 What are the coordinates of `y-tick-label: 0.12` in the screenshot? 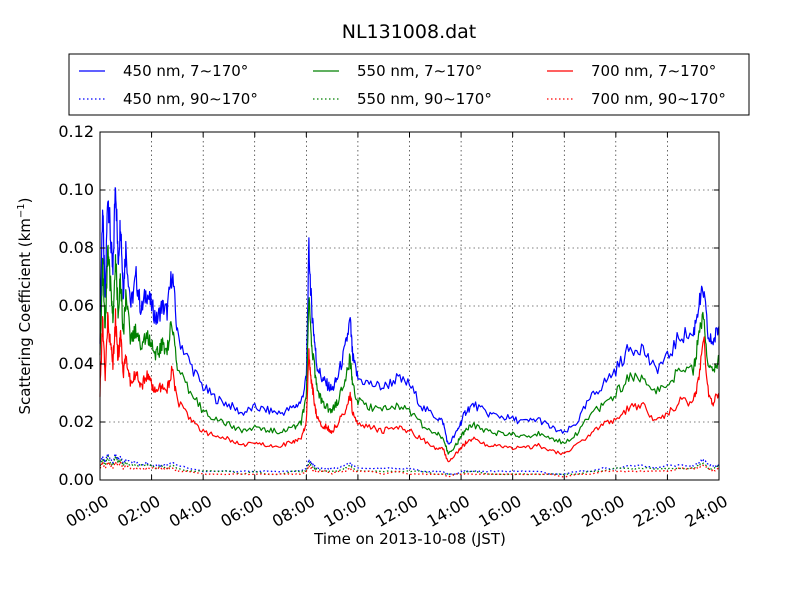 It's located at (76, 131).